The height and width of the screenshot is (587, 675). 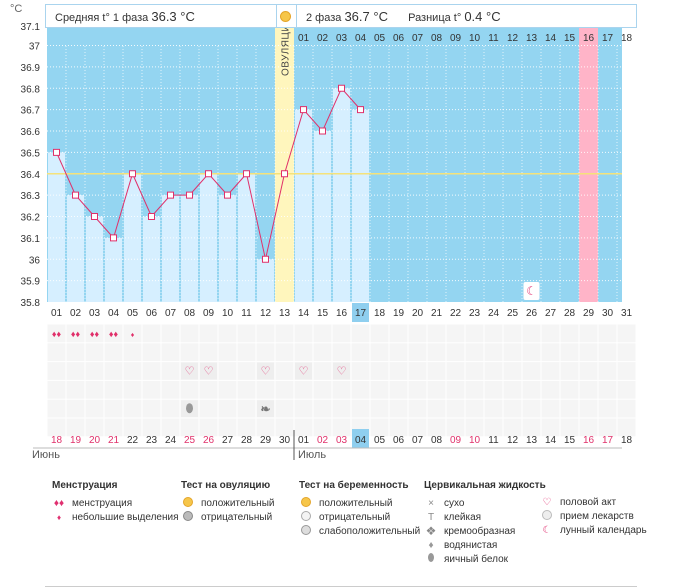 What do you see at coordinates (437, 38) in the screenshot?
I see `top-day-label: 08` at bounding box center [437, 38].